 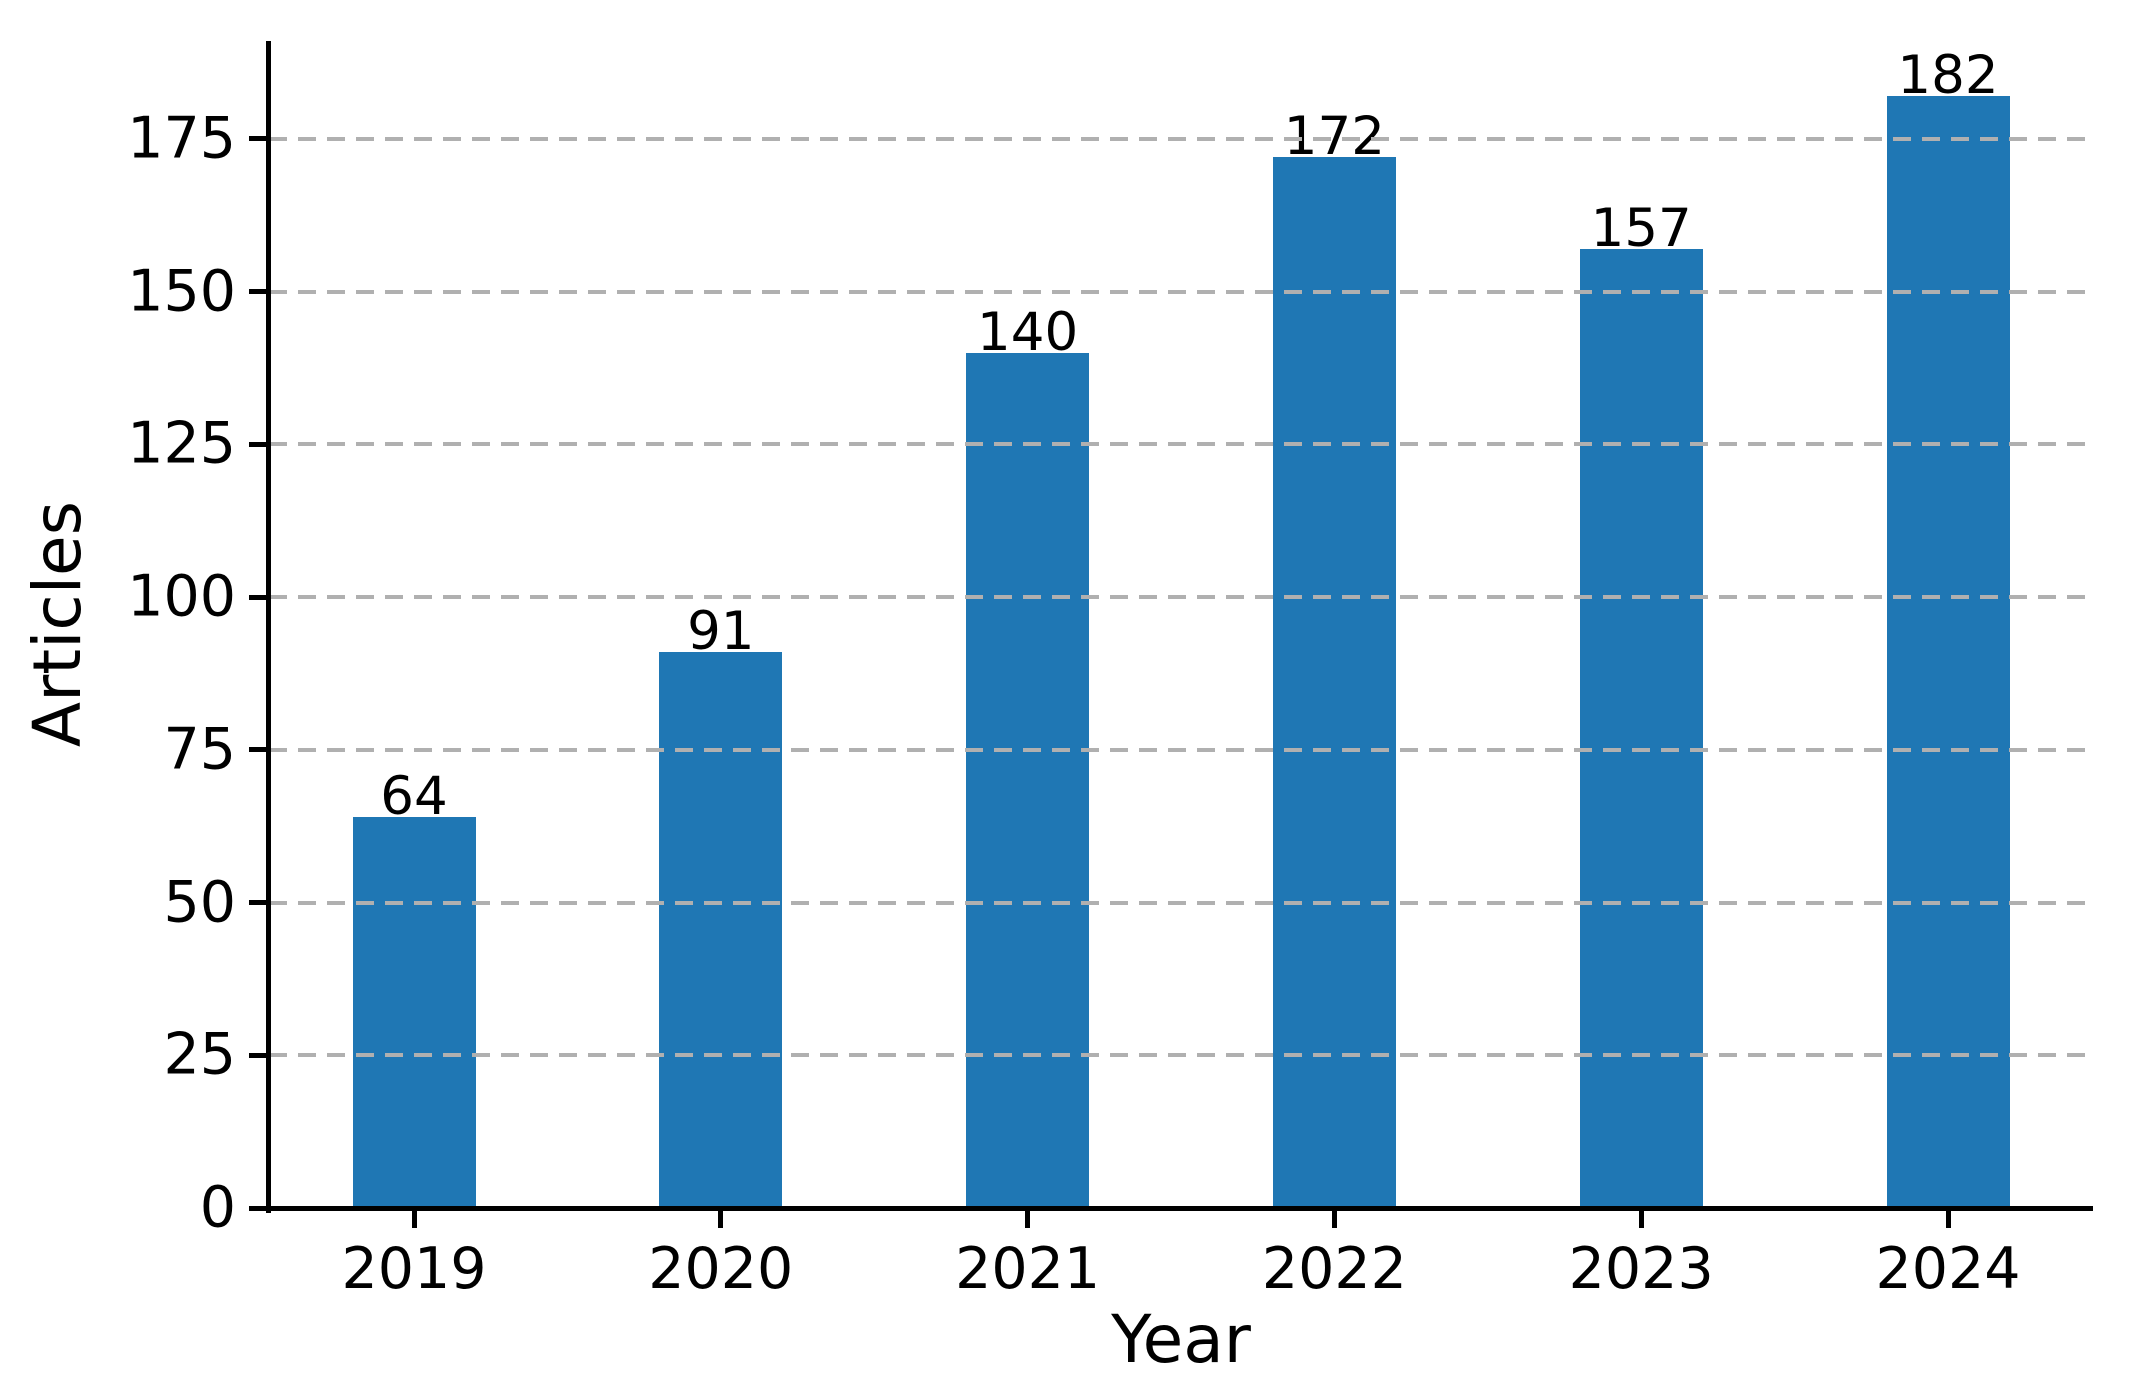 What do you see at coordinates (1641, 1269) in the screenshot?
I see `x-tick-label-2023: 2023` at bounding box center [1641, 1269].